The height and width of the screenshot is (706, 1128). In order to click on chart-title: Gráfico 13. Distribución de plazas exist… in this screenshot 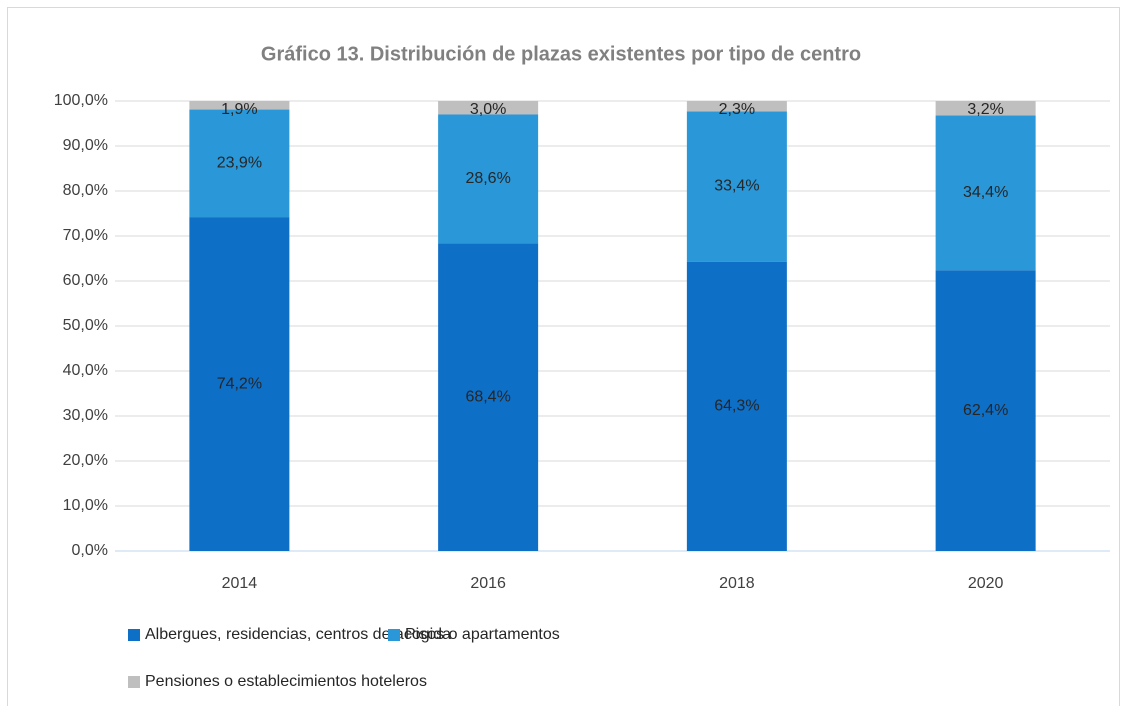, I will do `click(561, 54)`.